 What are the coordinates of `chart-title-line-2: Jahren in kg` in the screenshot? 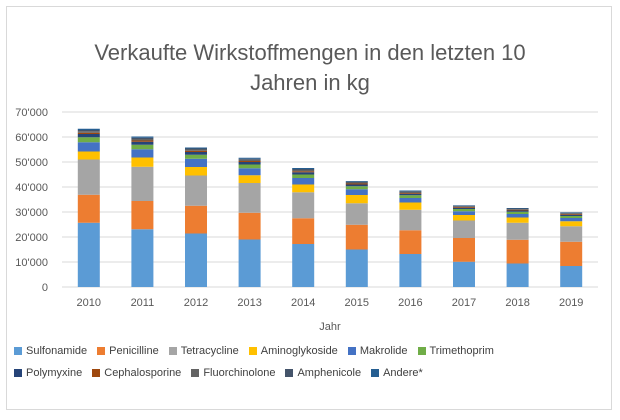 It's located at (310, 82).